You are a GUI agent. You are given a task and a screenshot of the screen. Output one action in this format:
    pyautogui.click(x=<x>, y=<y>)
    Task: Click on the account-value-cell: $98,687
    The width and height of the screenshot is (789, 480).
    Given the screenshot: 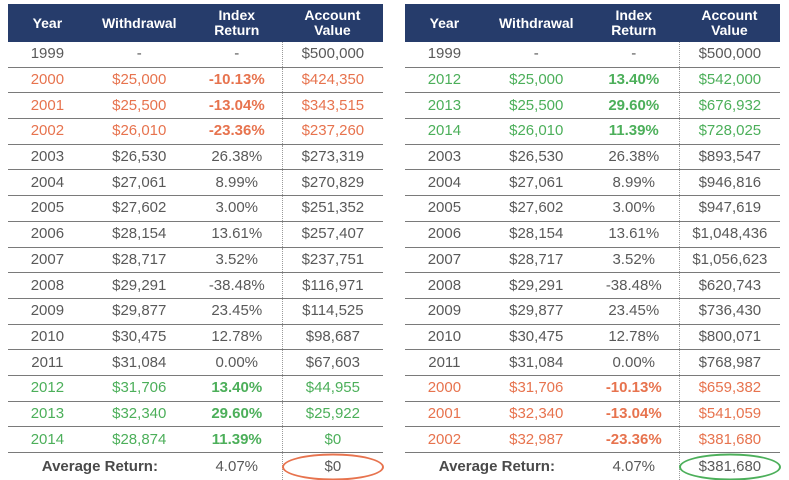 What is the action you would take?
    pyautogui.click(x=332, y=337)
    